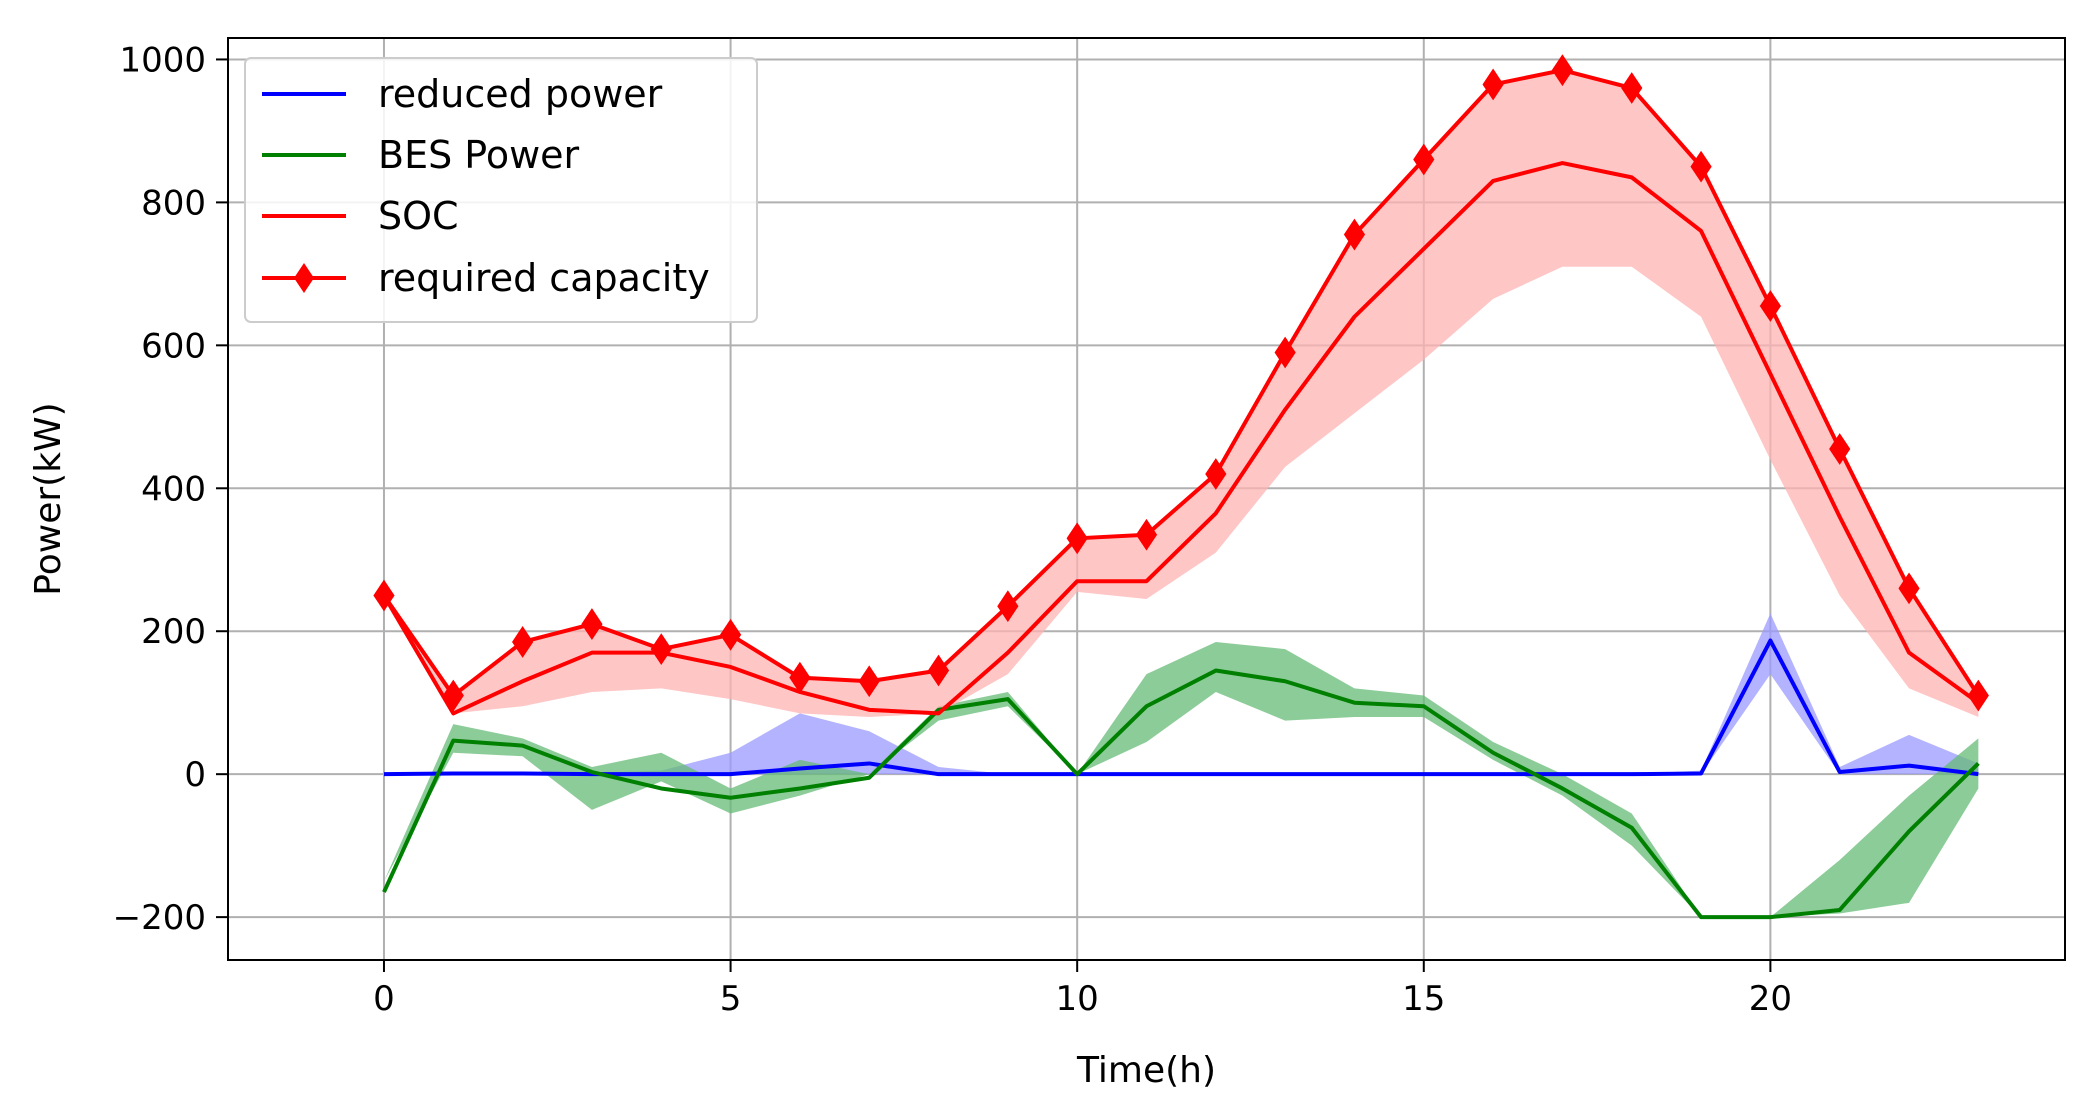 Image resolution: width=2099 pixels, height=1106 pixels. I want to click on legend-label-soc: SOC, so click(418, 216).